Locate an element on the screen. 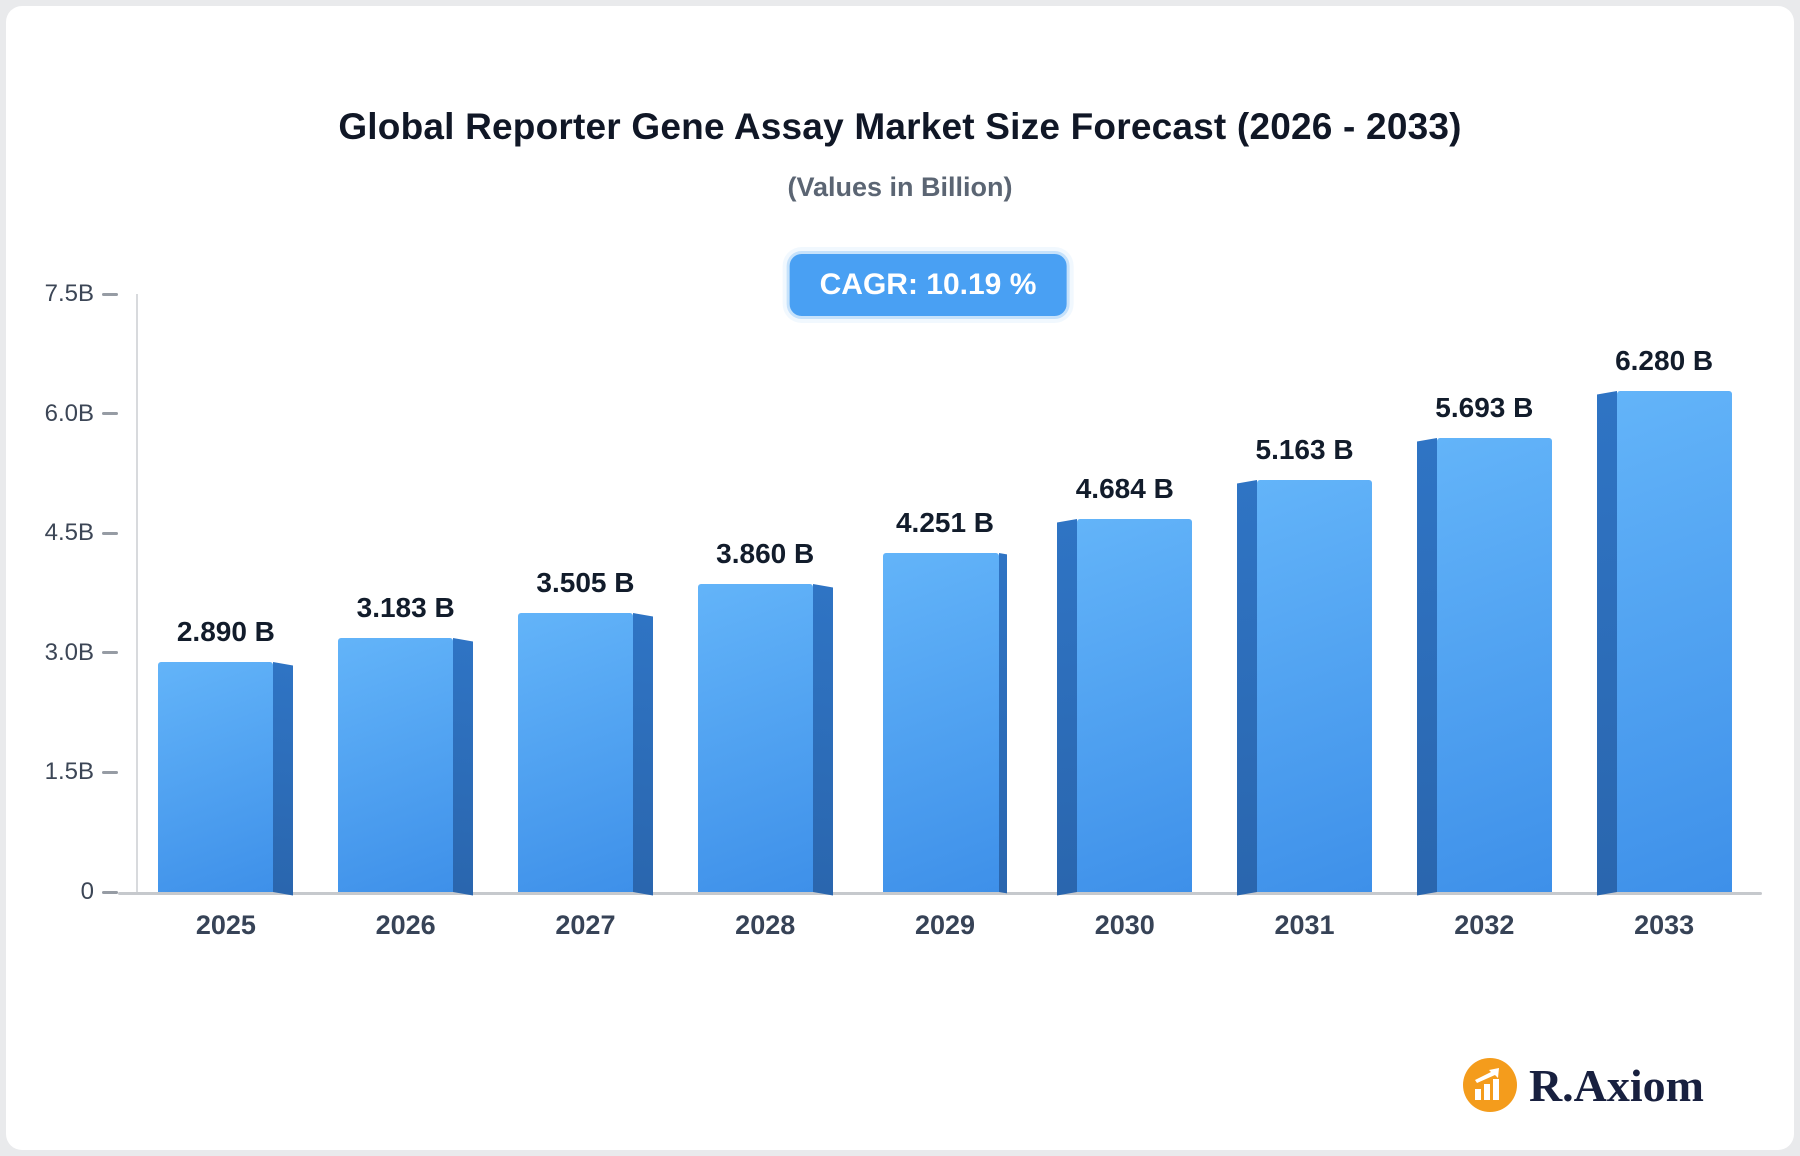 Image resolution: width=1800 pixels, height=1156 pixels. x-axis-label: 2026 is located at coordinates (405, 925).